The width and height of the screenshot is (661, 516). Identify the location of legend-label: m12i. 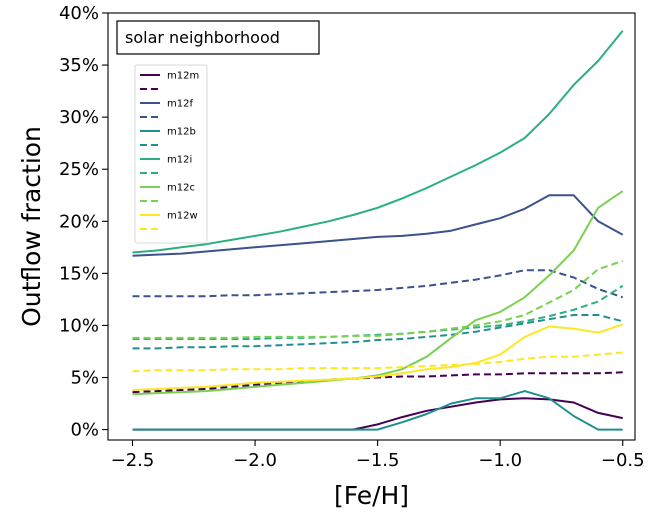
(179, 160).